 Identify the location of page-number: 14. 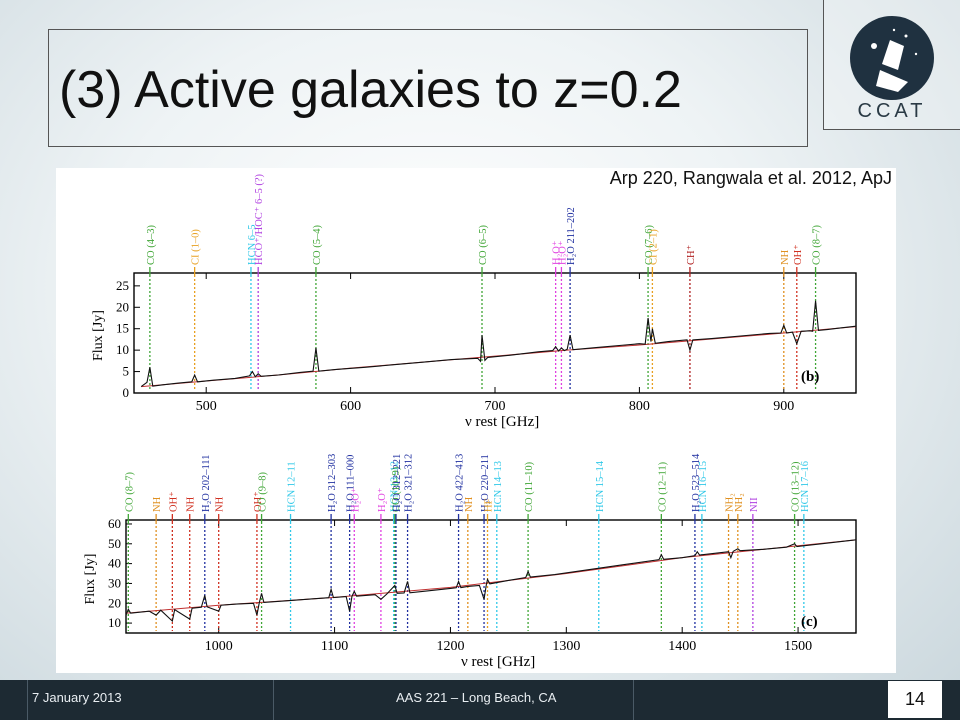
(915, 699).